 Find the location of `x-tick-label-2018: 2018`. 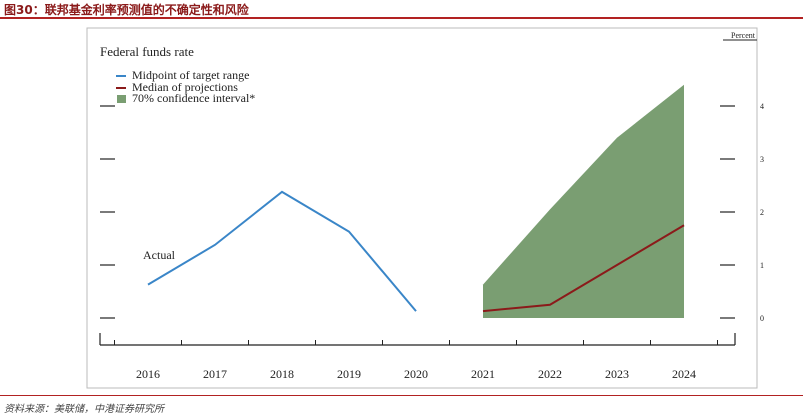

x-tick-label-2018: 2018 is located at coordinates (282, 374).